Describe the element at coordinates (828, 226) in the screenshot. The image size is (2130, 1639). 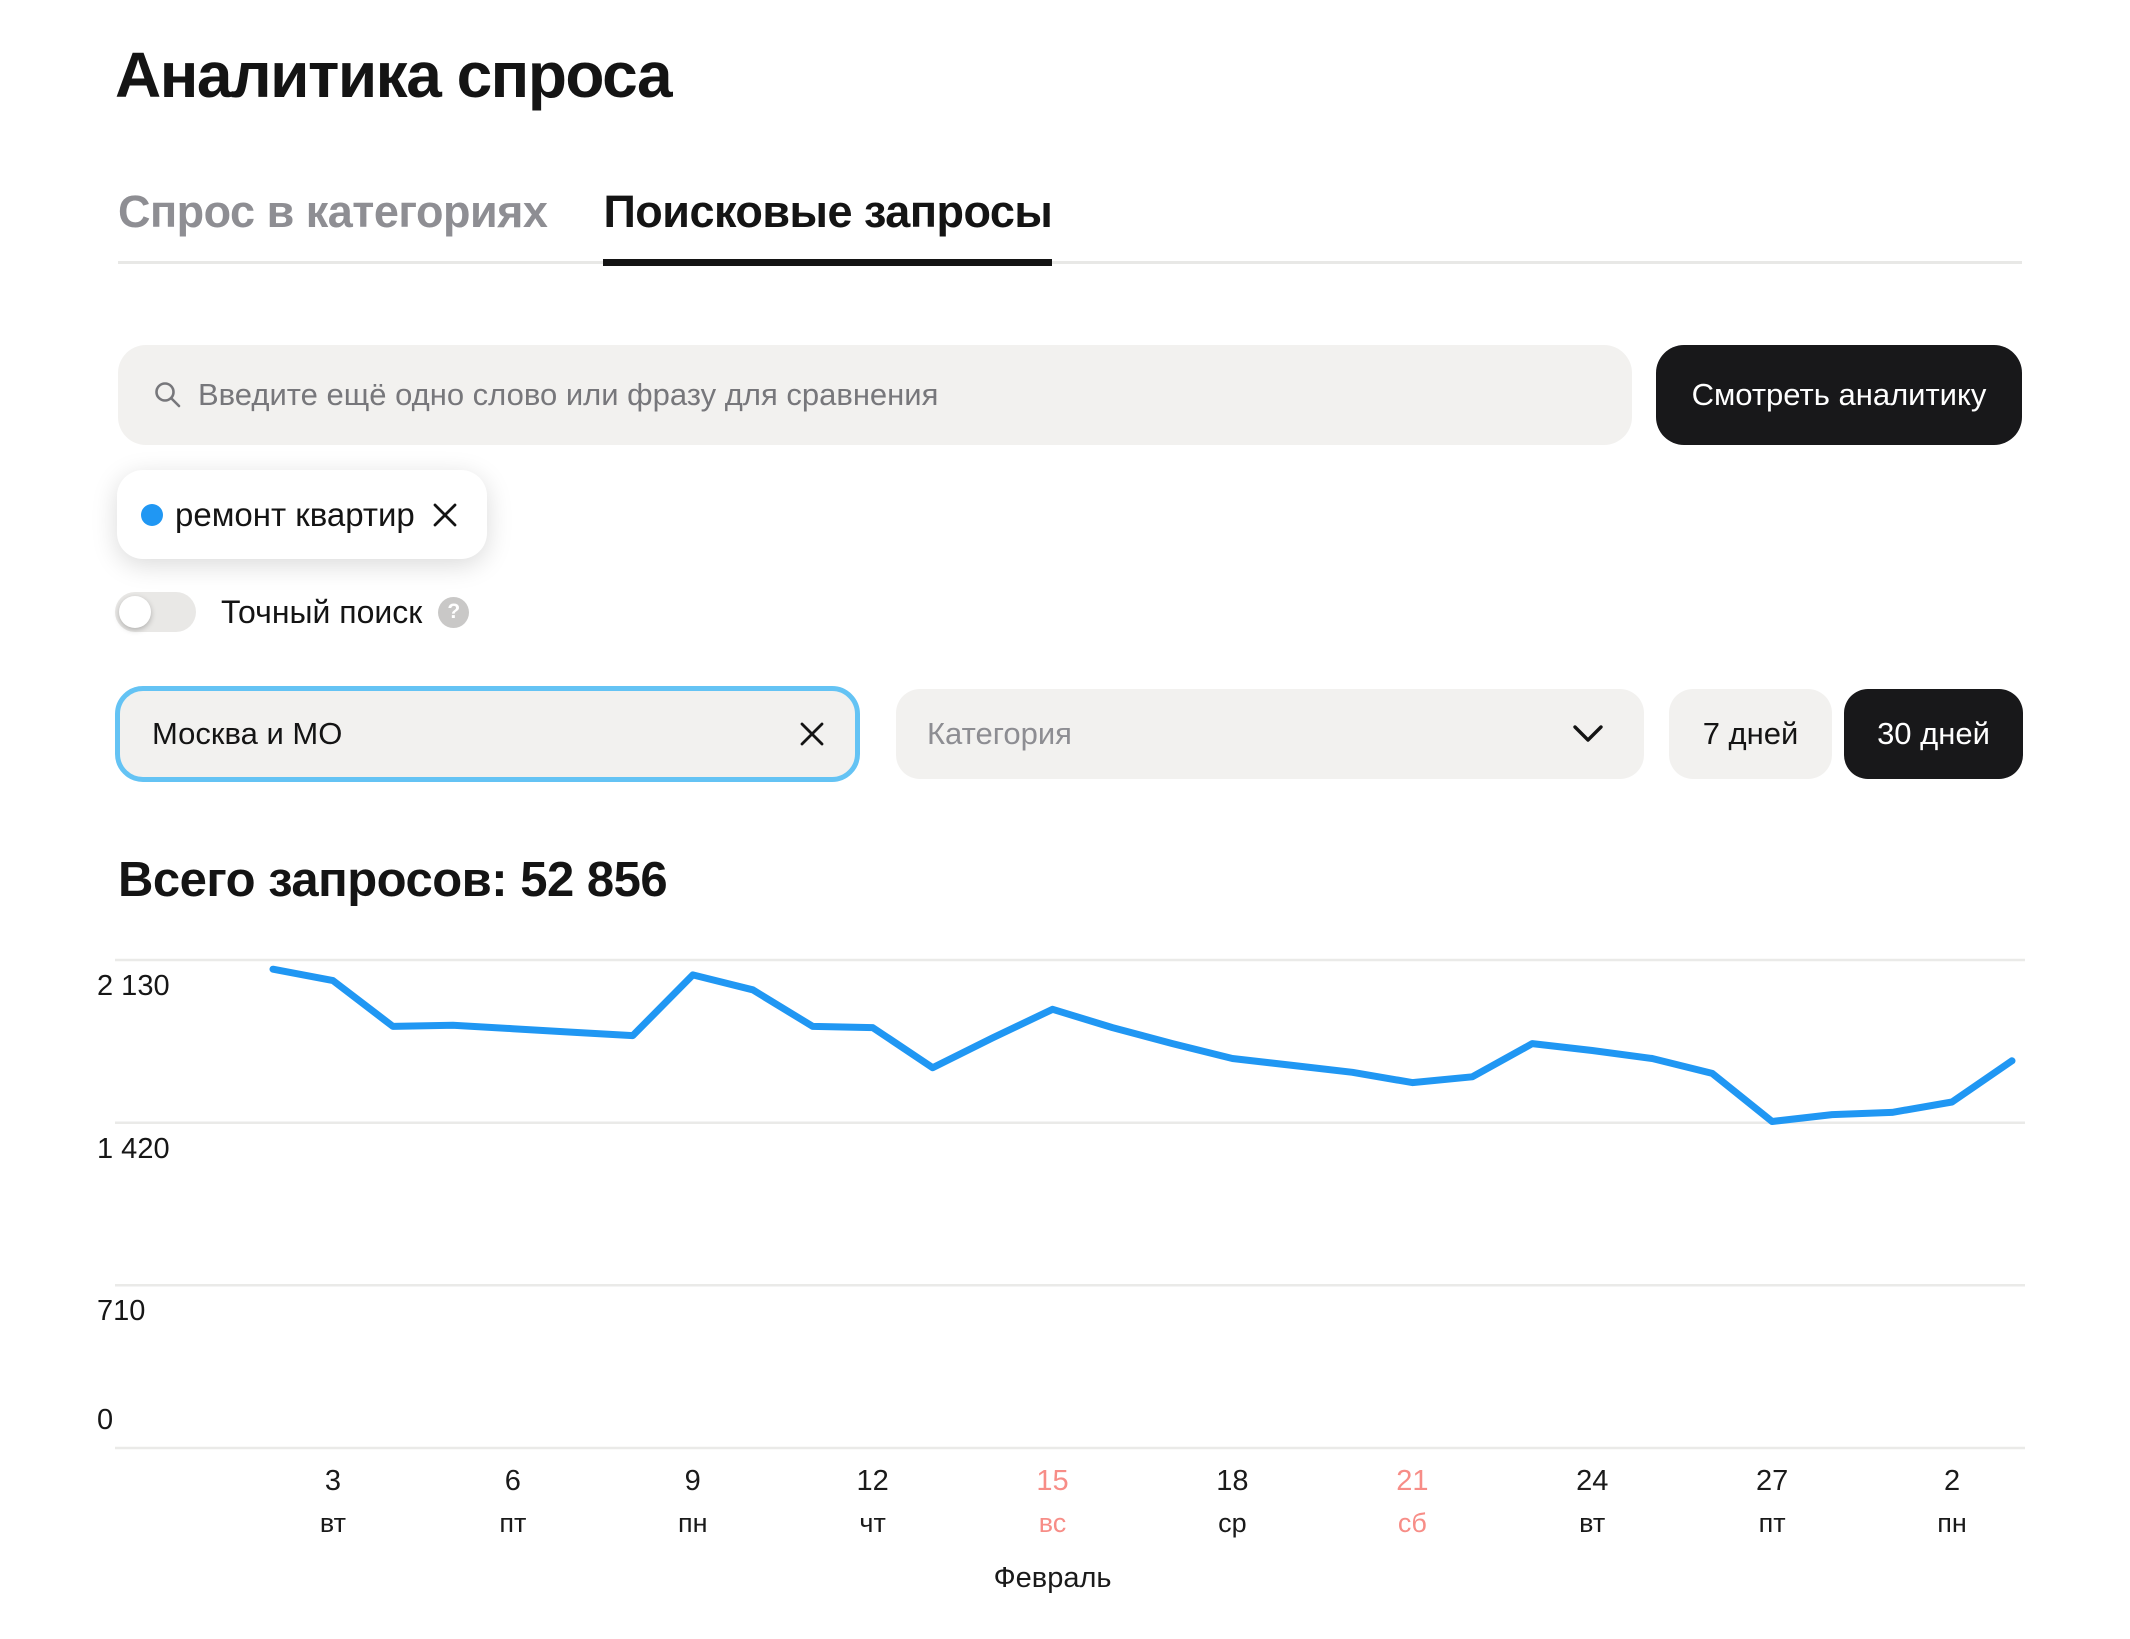
I see `tab-search-queries: Поисковые запросы` at that location.